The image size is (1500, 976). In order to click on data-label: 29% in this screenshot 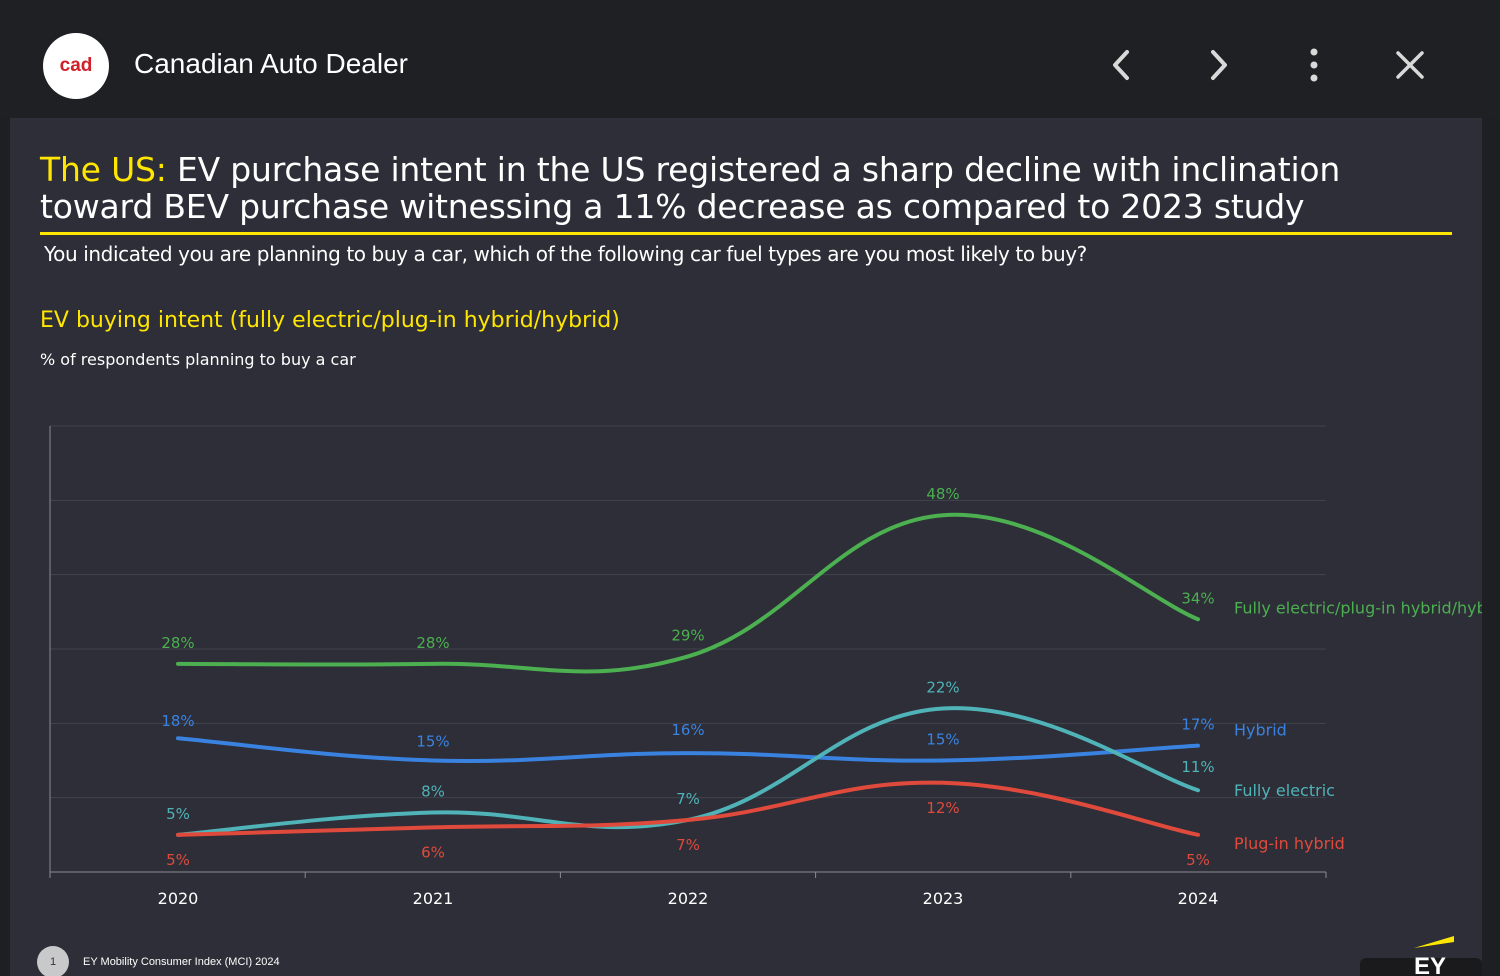, I will do `click(687, 635)`.